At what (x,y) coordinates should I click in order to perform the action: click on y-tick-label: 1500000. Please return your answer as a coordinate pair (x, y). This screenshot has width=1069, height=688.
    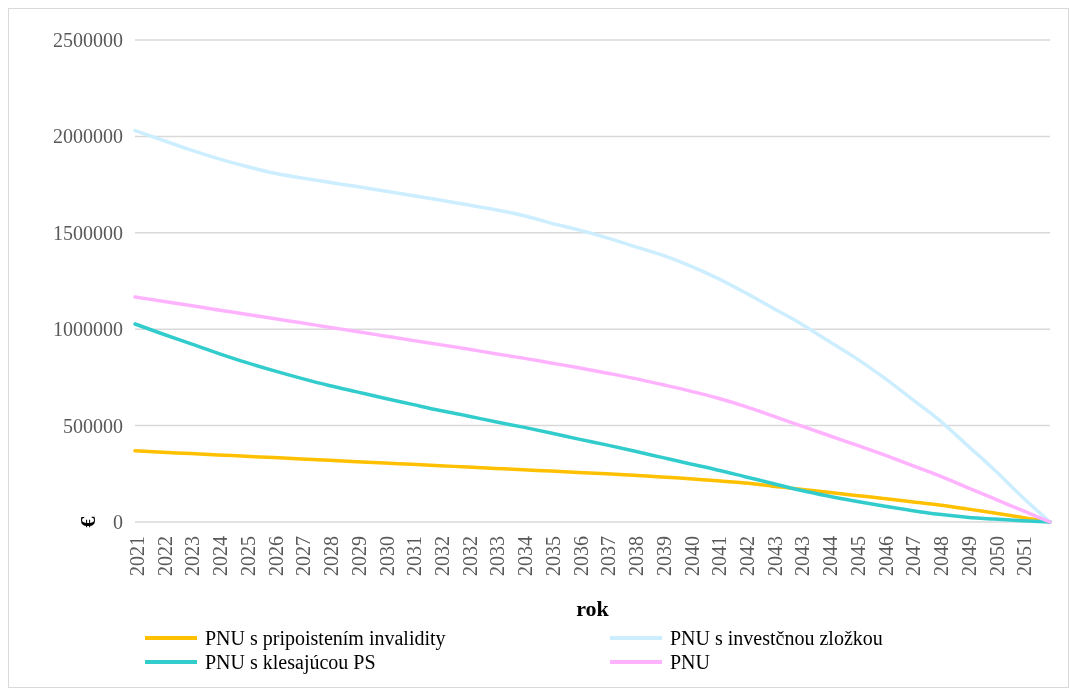
    Looking at the image, I should click on (88, 232).